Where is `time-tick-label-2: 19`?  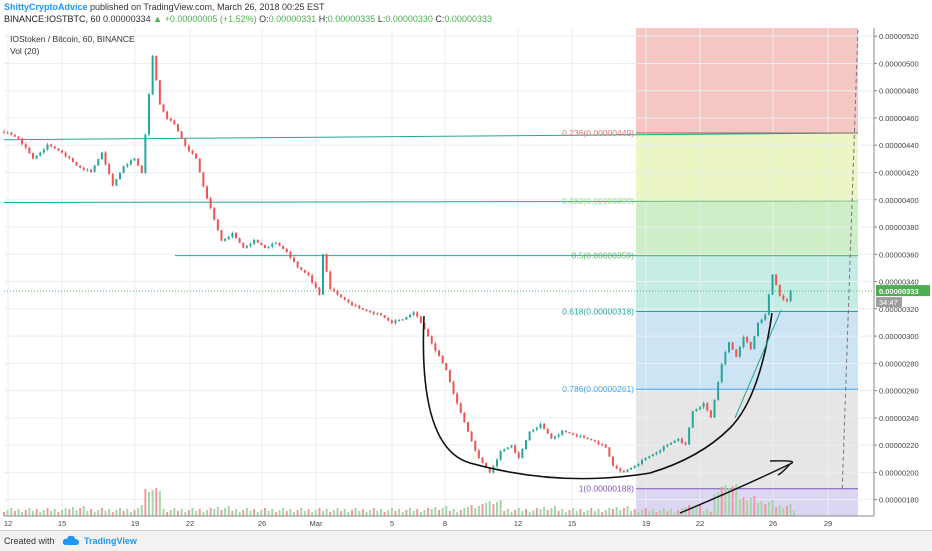
time-tick-label-2: 19 is located at coordinates (135, 523).